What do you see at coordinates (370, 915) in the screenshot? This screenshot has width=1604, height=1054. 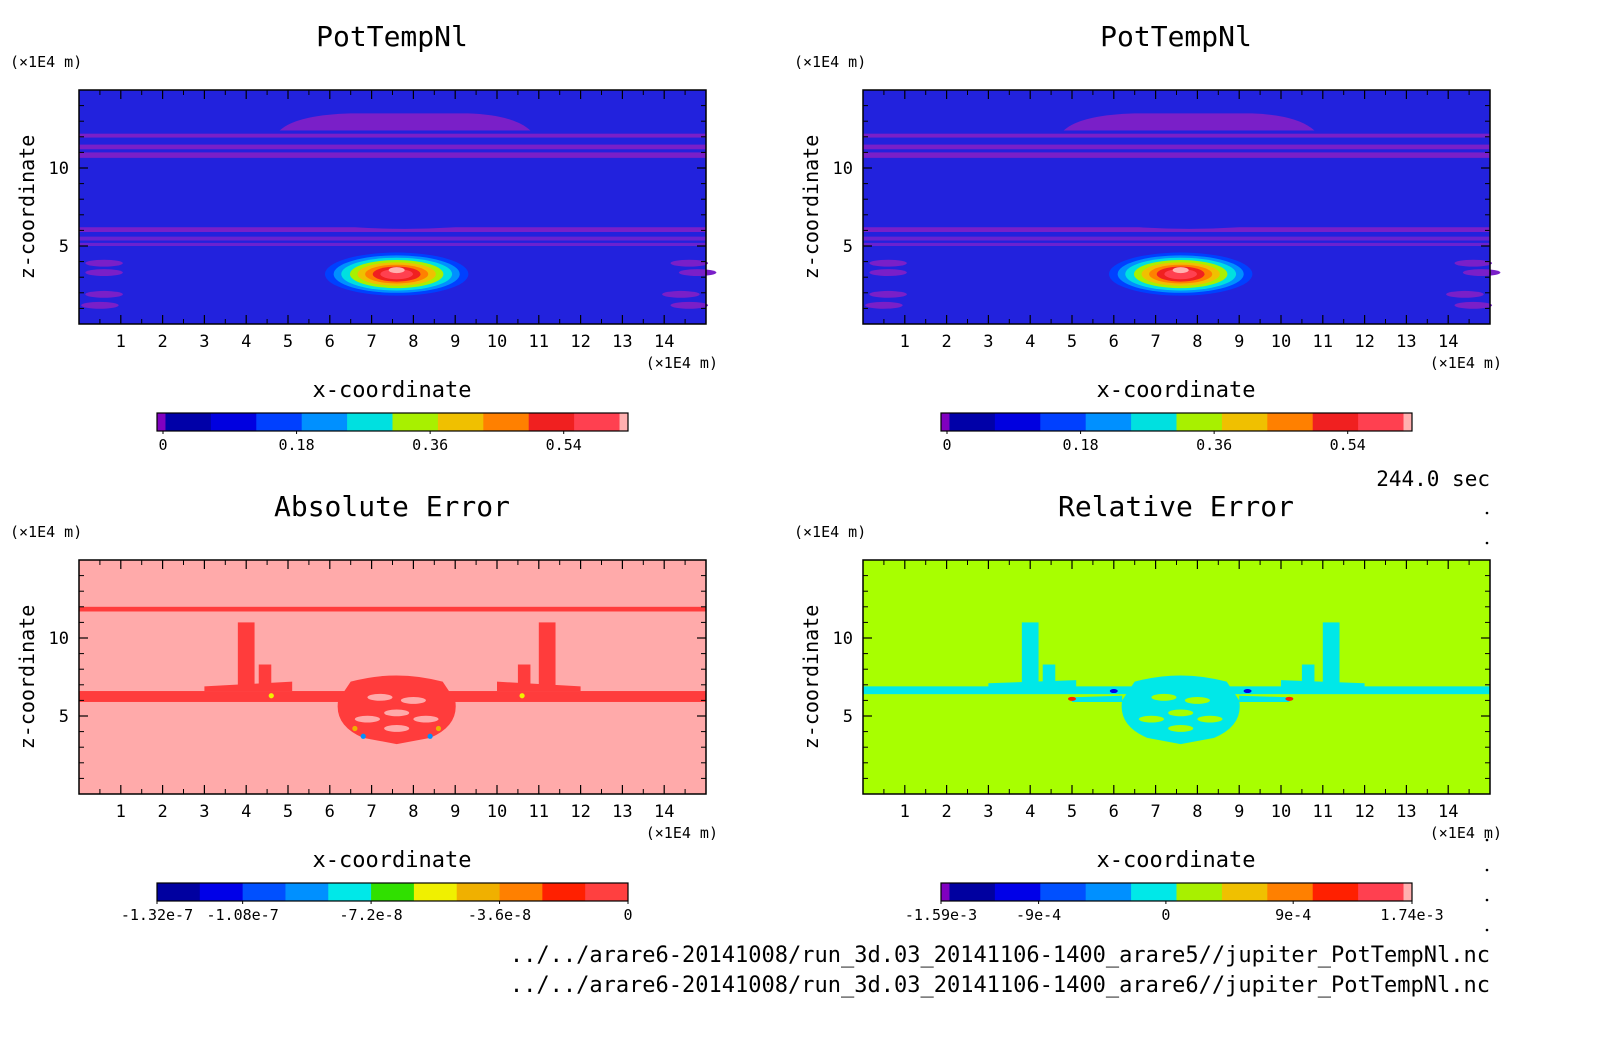 I see `colorbar-label: -7.2e-8` at bounding box center [370, 915].